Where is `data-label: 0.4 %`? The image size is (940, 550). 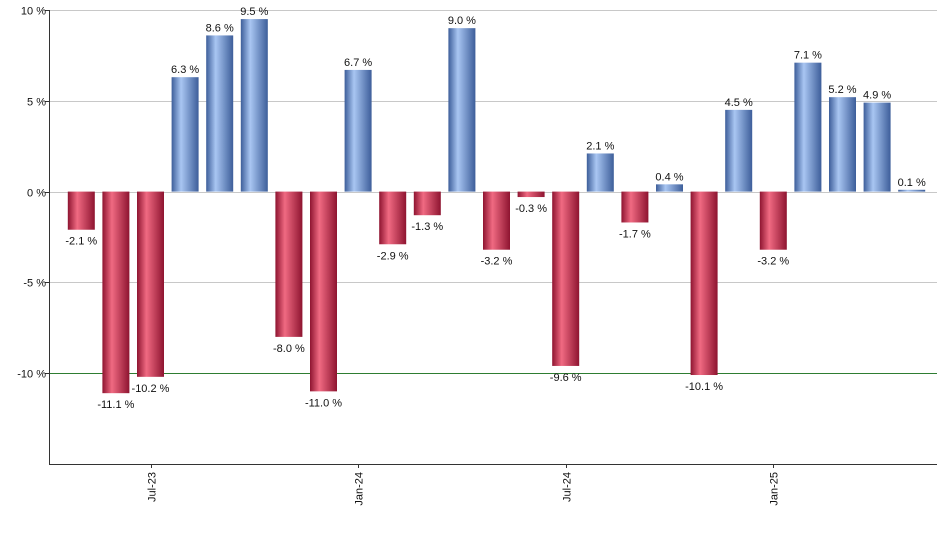 data-label: 0.4 % is located at coordinates (669, 177).